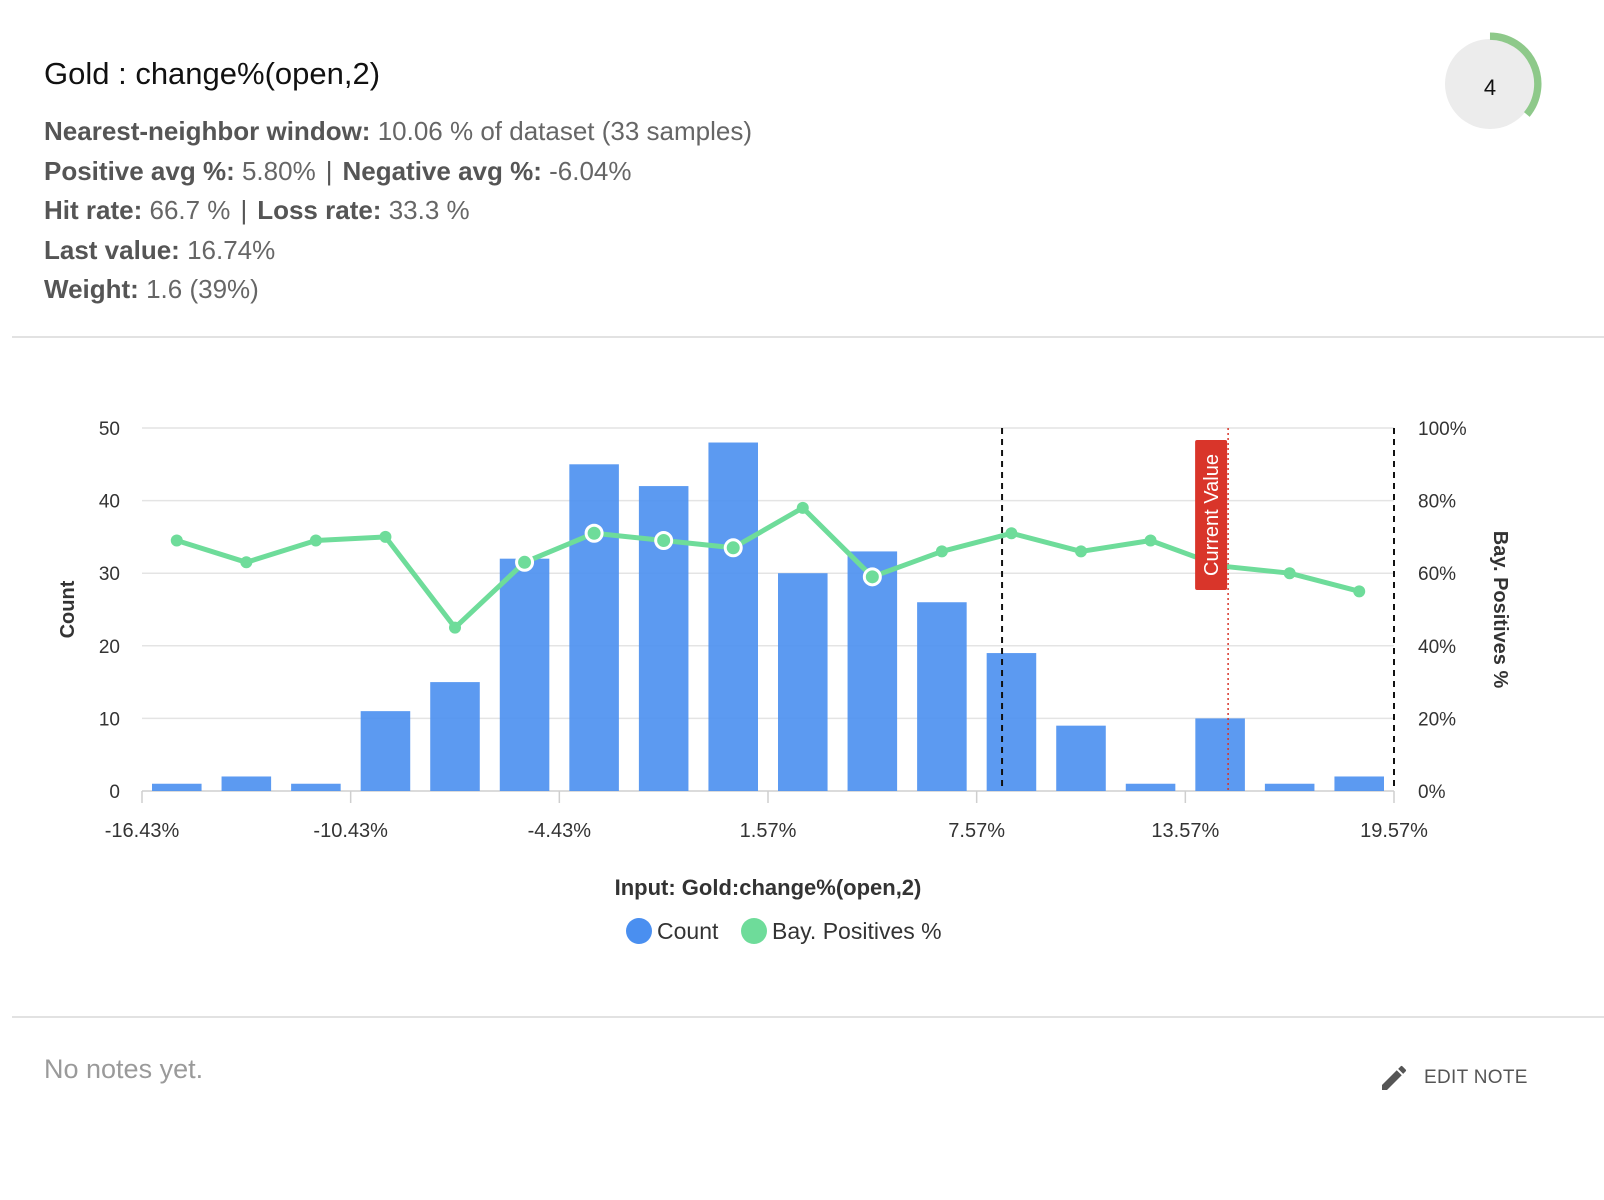  Describe the element at coordinates (109, 502) in the screenshot. I see `y-tick-label: 40` at that location.